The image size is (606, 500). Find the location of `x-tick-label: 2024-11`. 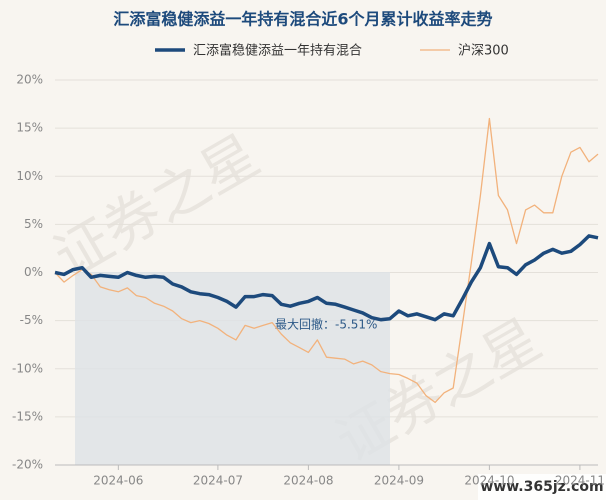

x-tick-label: 2024-11 is located at coordinates (580, 481).